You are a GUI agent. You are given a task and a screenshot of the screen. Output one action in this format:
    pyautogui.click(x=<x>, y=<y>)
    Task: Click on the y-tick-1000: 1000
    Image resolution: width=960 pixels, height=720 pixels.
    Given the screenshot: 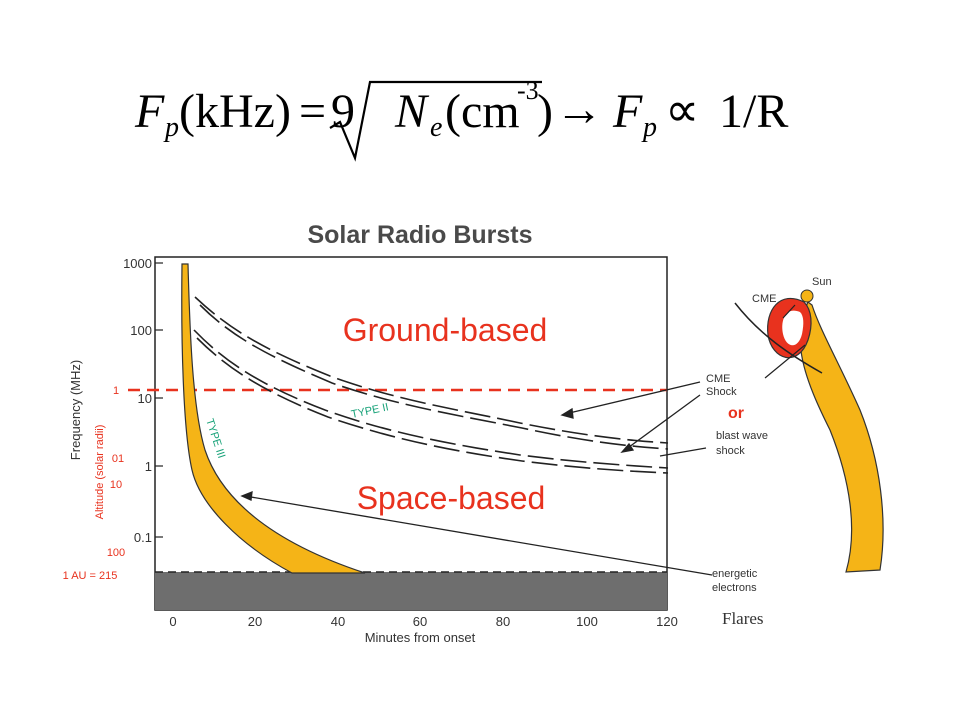 What is the action you would take?
    pyautogui.click(x=137, y=263)
    